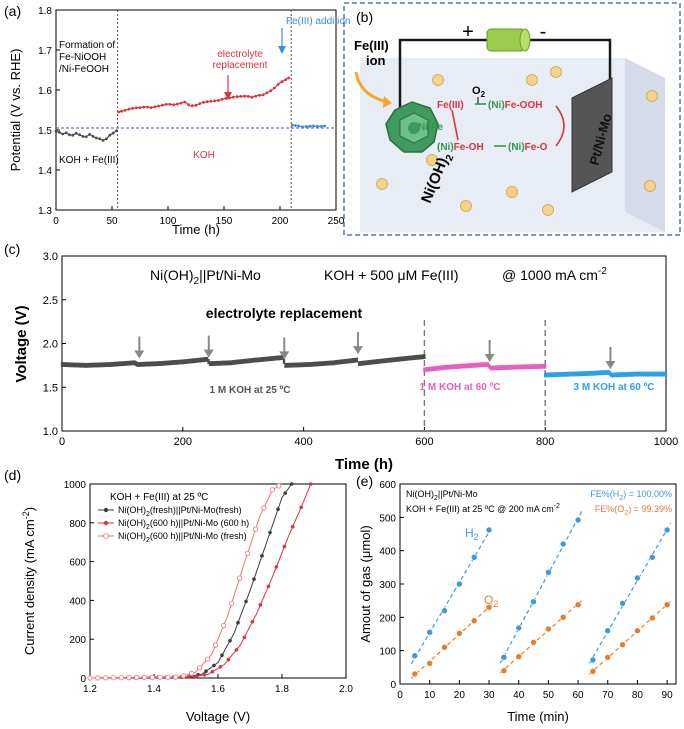 The width and height of the screenshot is (684, 729). I want to click on e-xtick-label: 90, so click(668, 695).